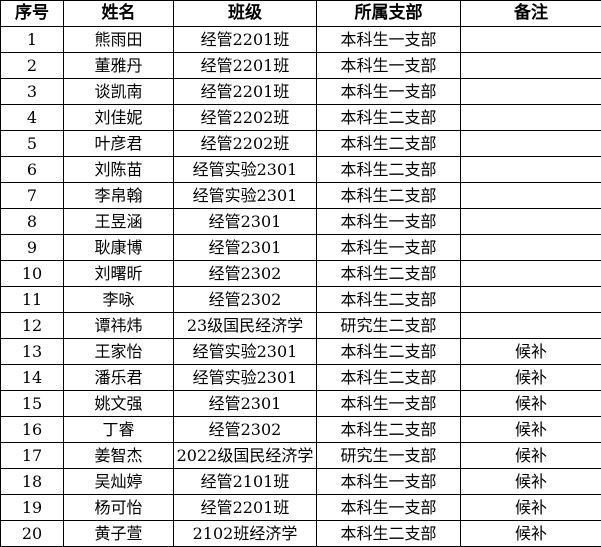  What do you see at coordinates (119, 300) in the screenshot?
I see `cell-name: 李咏` at bounding box center [119, 300].